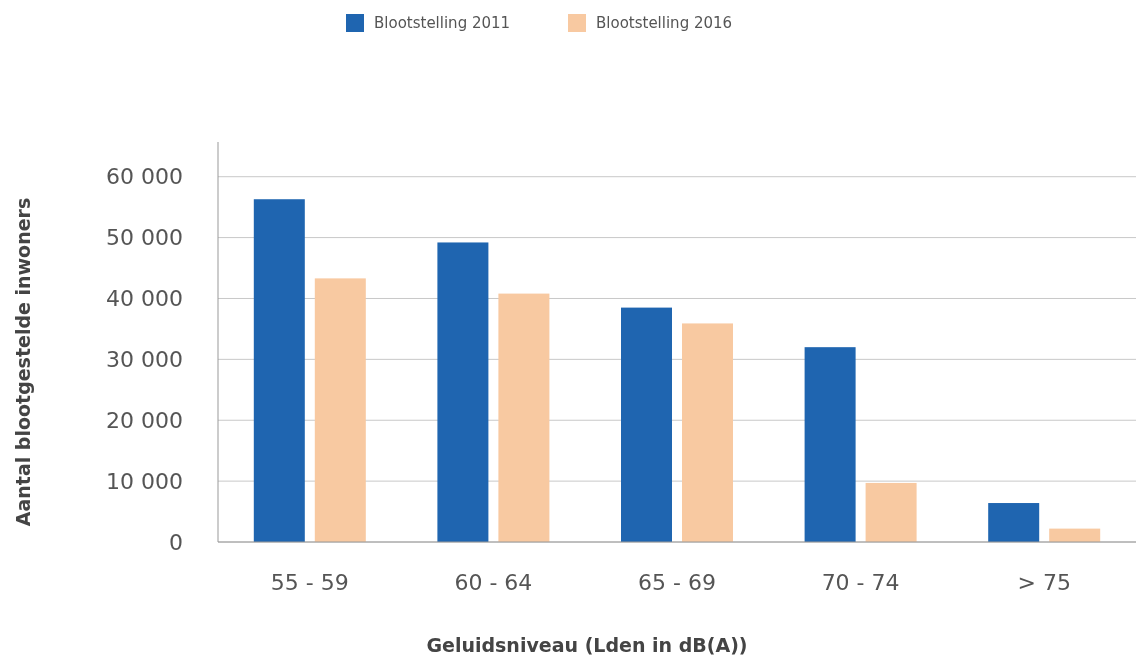  Describe the element at coordinates (144, 360) in the screenshot. I see `y-tick-label: 30 000` at that location.